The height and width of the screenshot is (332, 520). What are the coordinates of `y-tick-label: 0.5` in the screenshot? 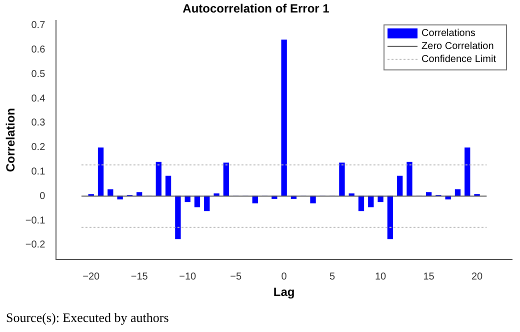 It's located at (38, 74).